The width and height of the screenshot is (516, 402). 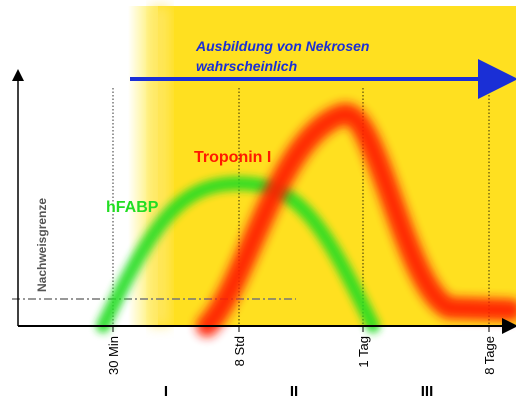 I want to click on phase-labels: I II III, so click(x=298, y=391).